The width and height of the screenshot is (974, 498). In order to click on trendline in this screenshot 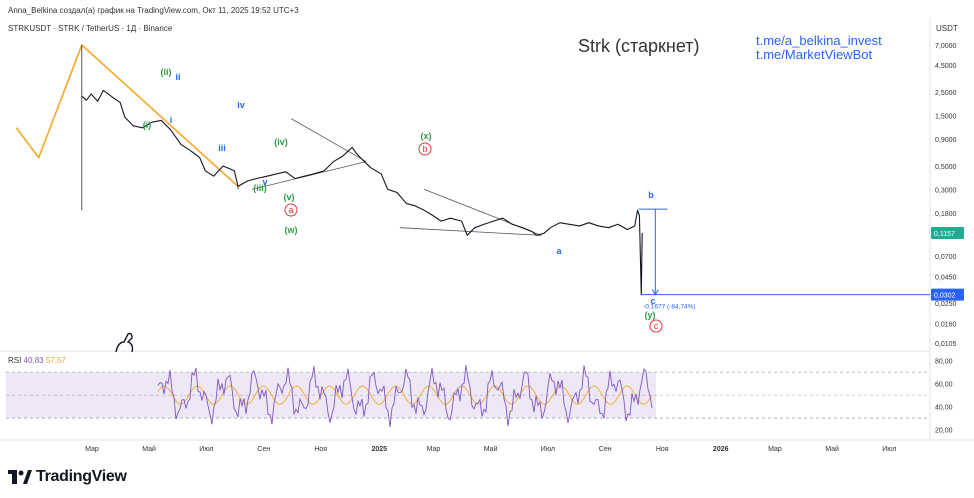, I will do `click(329, 140)`.